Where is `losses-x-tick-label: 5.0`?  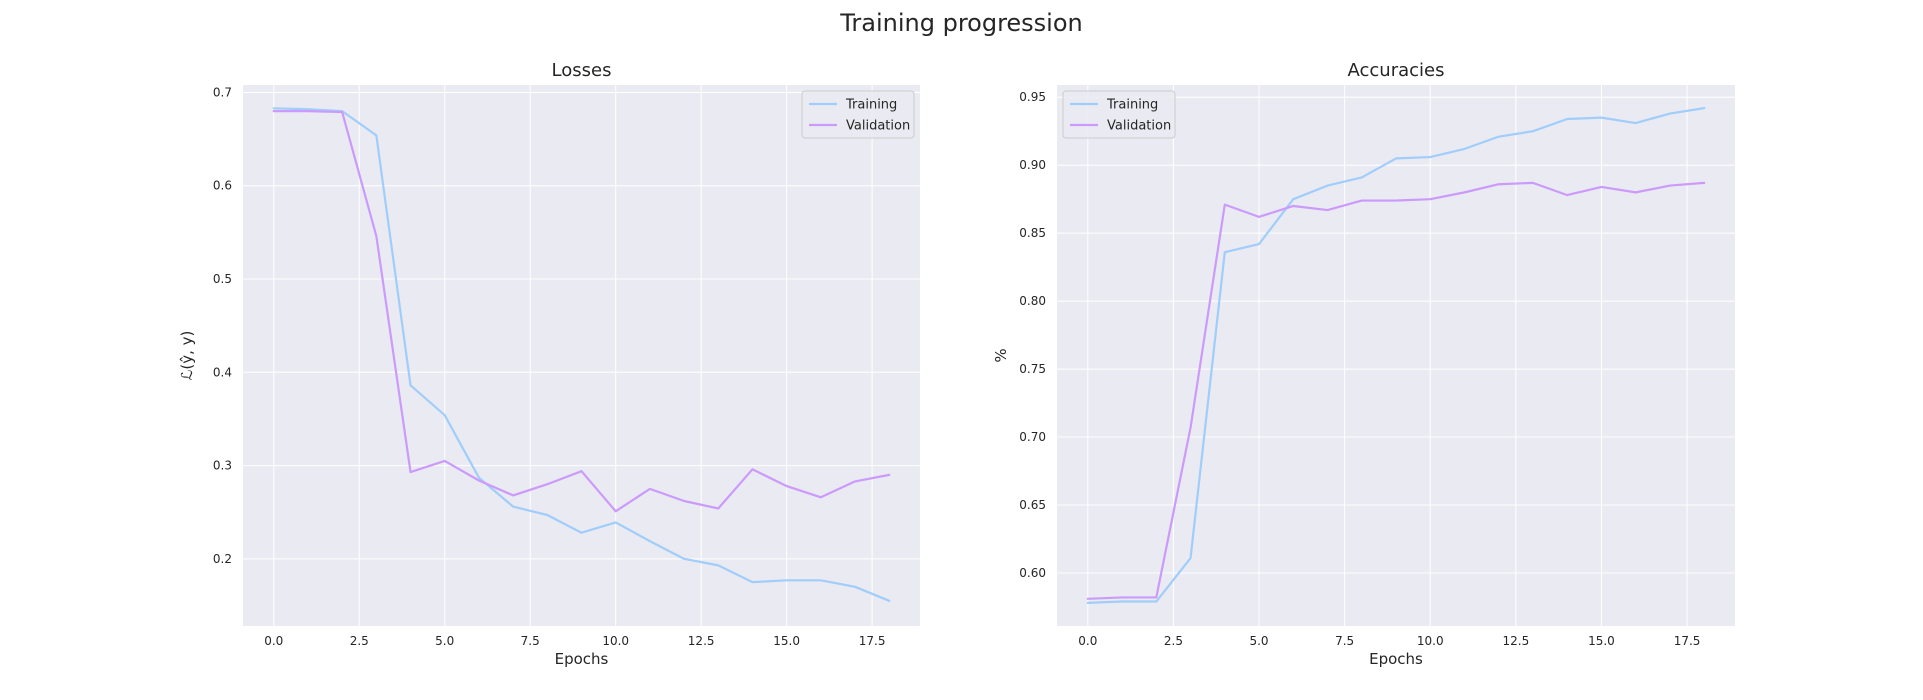
losses-x-tick-label: 5.0 is located at coordinates (444, 641).